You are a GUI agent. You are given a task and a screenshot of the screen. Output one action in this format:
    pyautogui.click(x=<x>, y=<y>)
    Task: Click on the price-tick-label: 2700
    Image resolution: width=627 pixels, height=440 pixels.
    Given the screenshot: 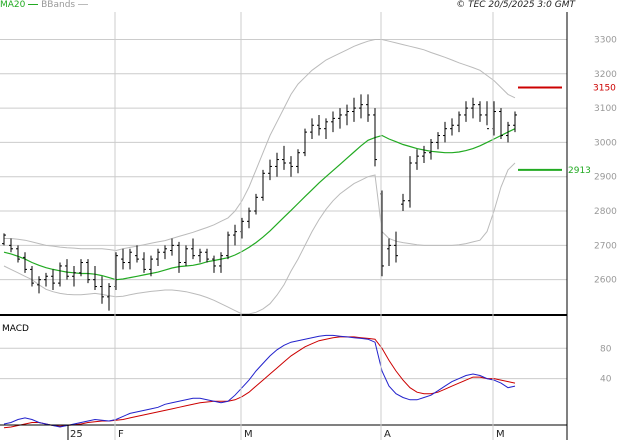 What is the action you would take?
    pyautogui.click(x=605, y=246)
    